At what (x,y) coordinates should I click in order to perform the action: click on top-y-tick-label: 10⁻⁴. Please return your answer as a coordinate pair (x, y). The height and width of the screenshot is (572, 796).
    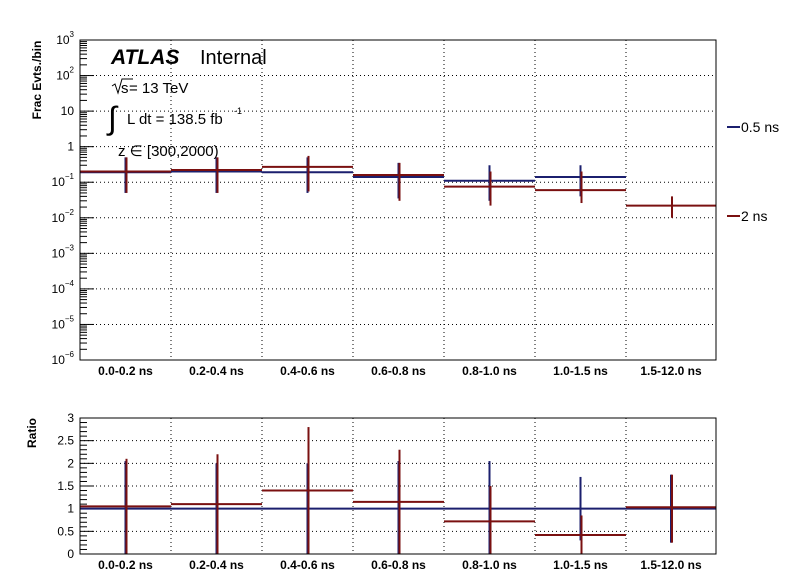
    Looking at the image, I should click on (63, 287).